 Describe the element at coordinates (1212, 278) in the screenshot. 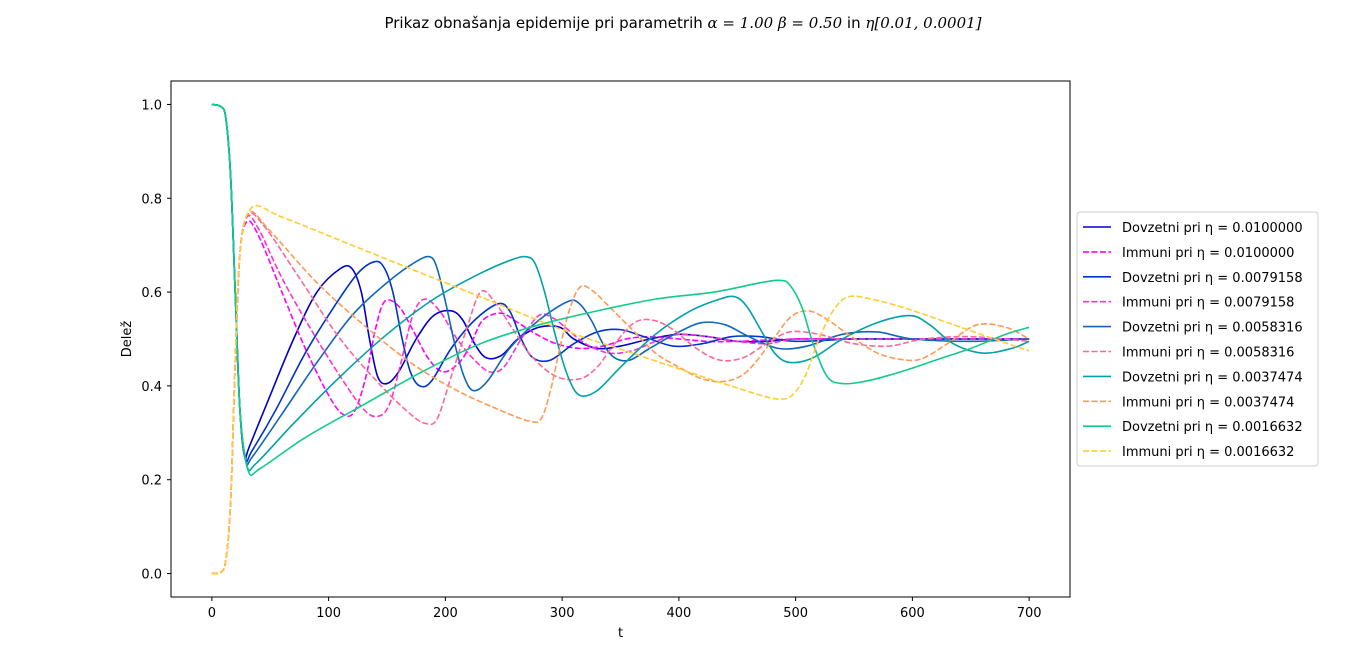

I see `legend-label-3: Dovzetni pri η = 0.0079158` at that location.